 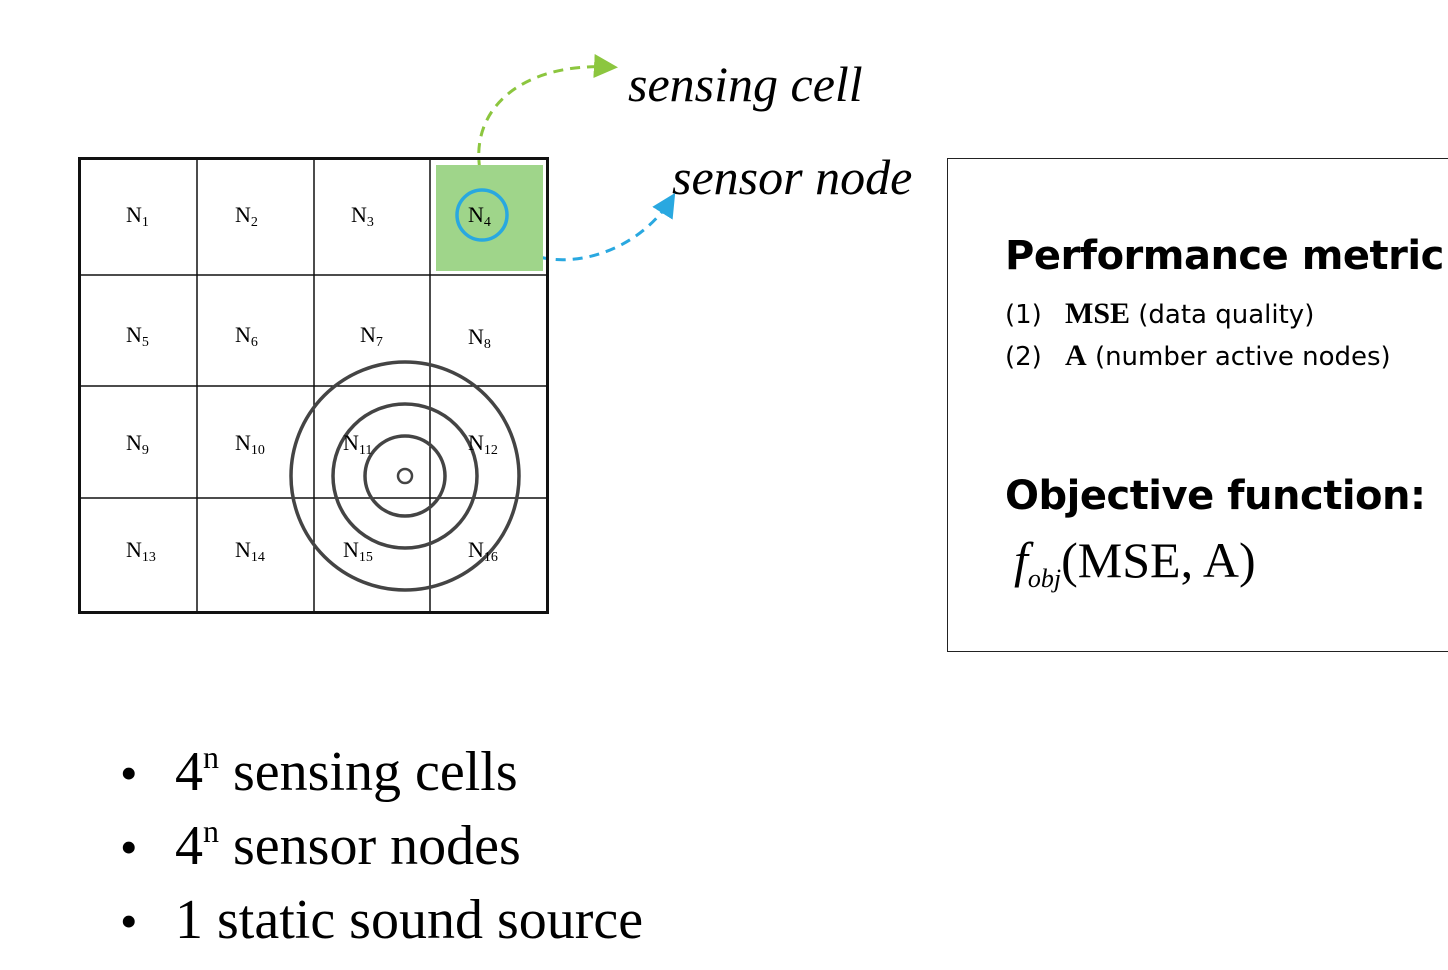 I want to click on node-label-index: 11, so click(x=365, y=450).